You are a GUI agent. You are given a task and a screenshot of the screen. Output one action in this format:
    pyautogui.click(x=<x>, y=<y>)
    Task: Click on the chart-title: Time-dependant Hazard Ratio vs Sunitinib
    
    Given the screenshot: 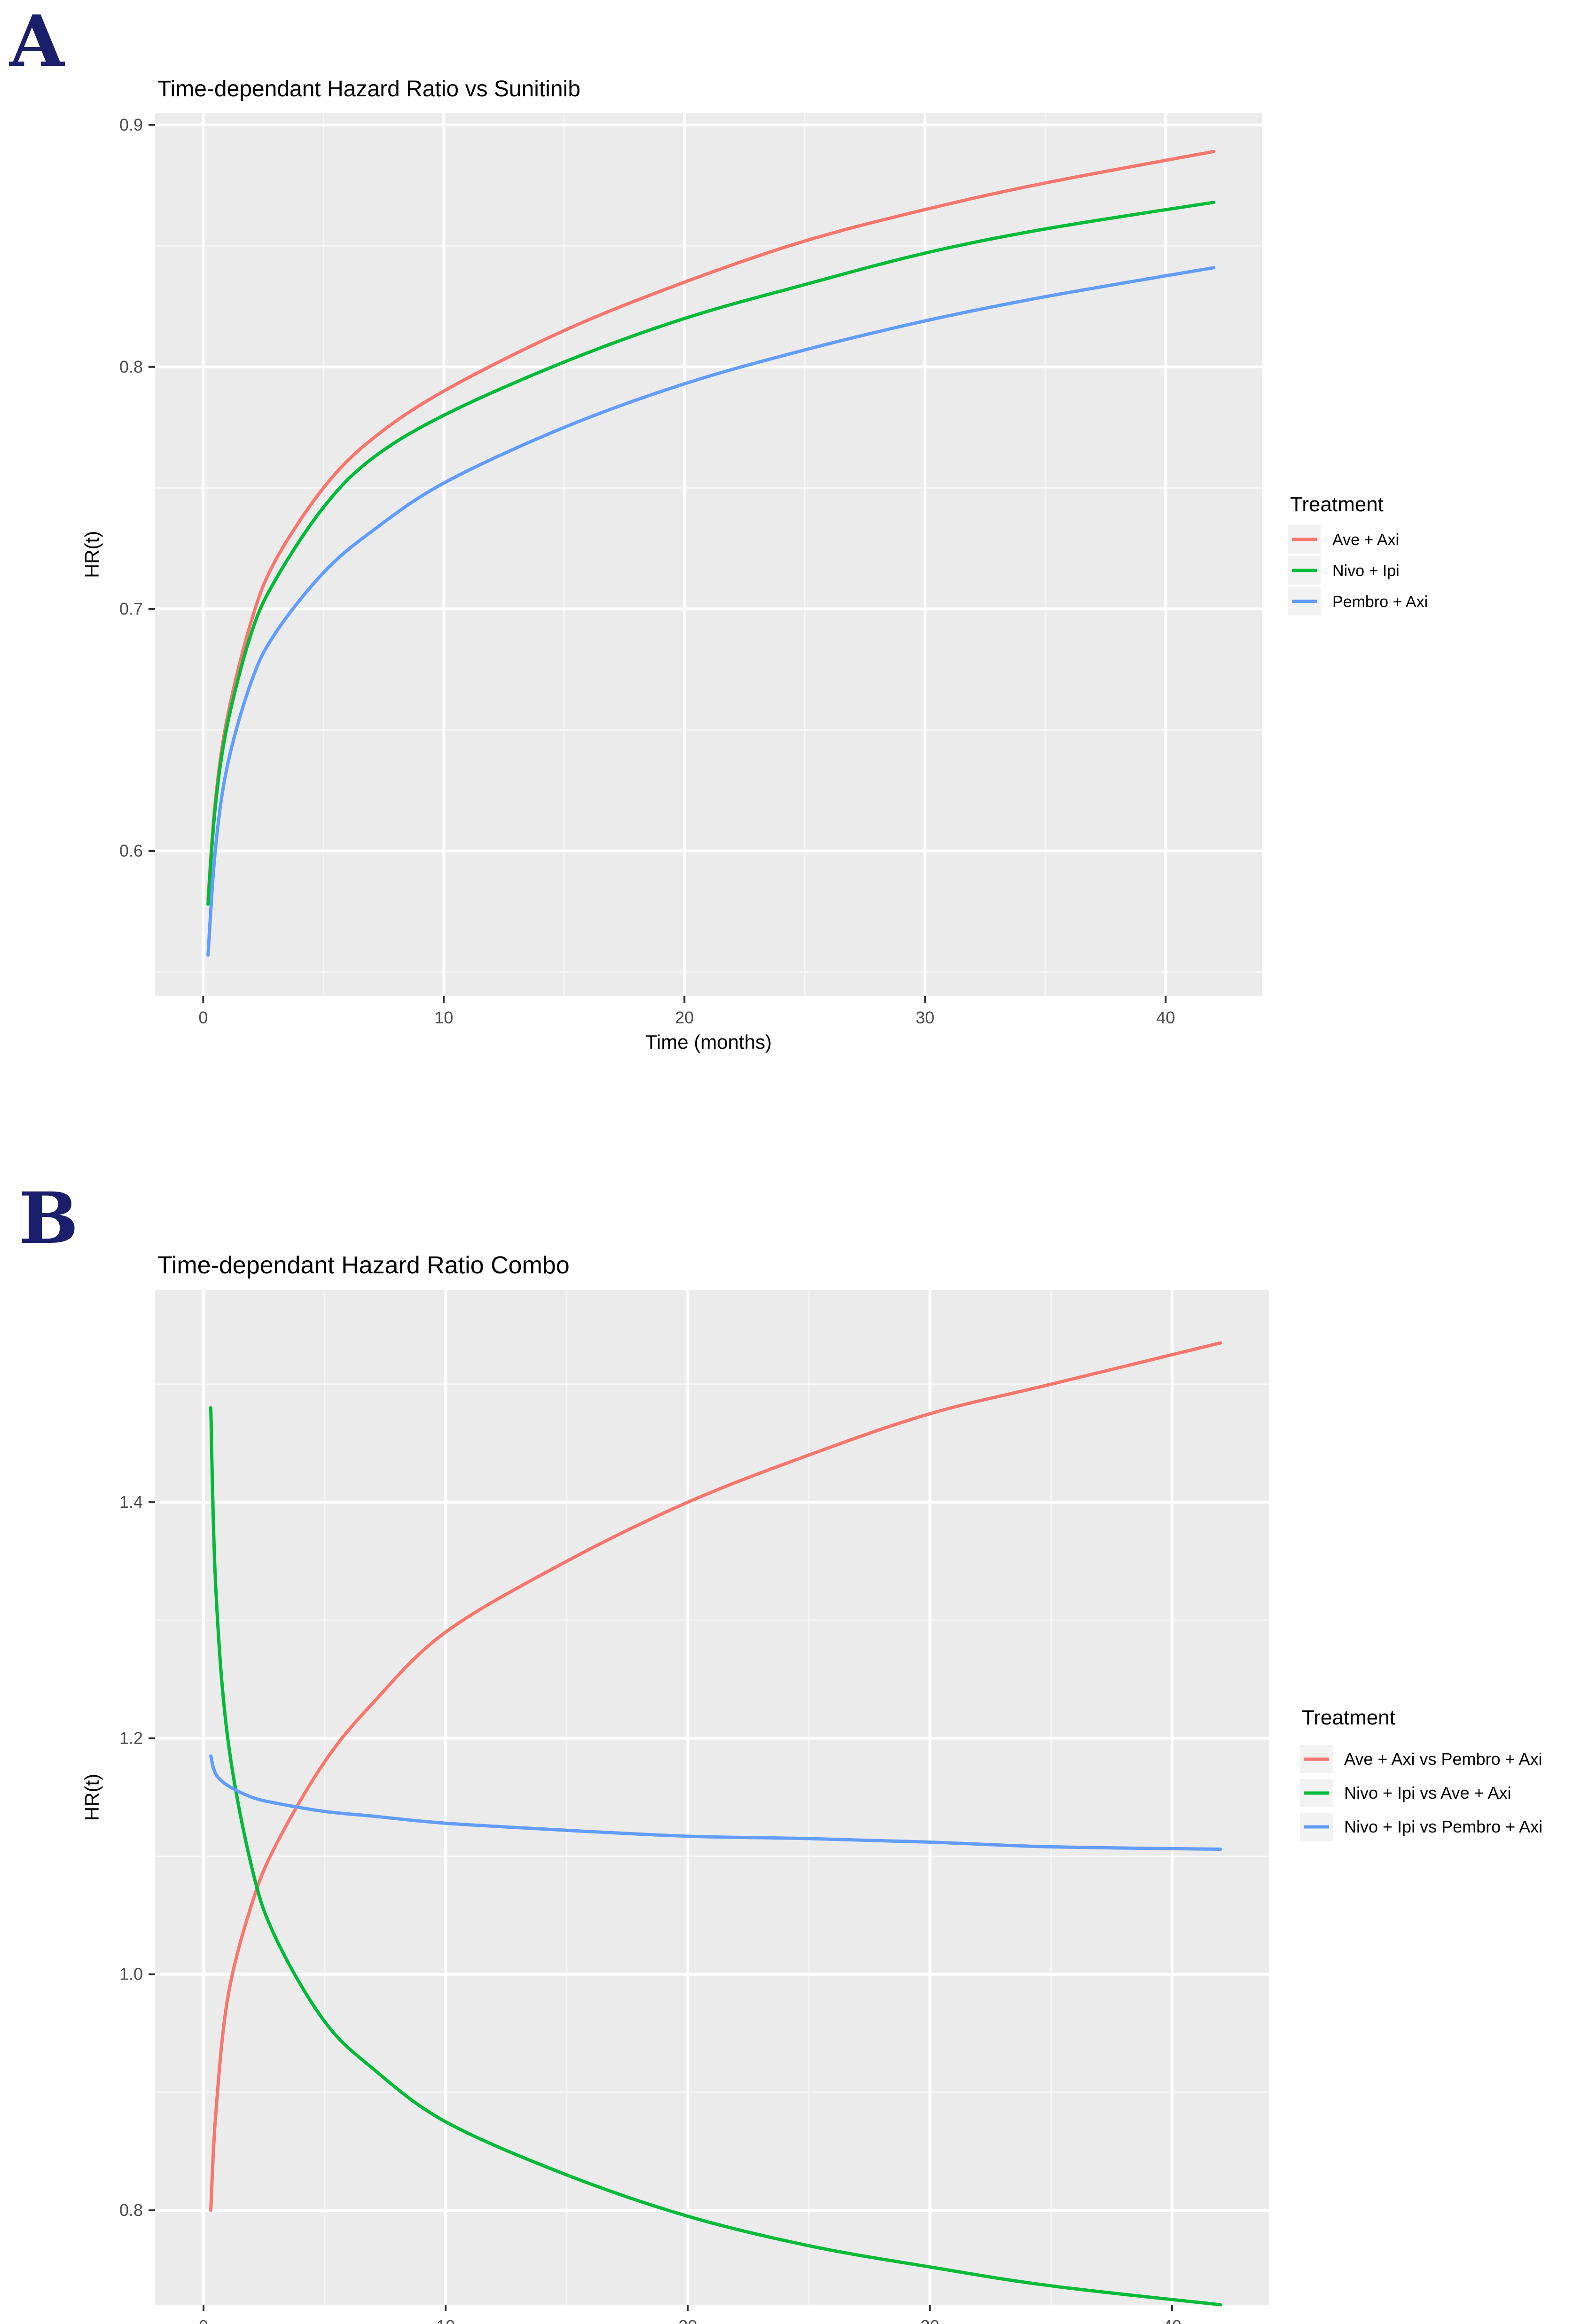 What is the action you would take?
    pyautogui.click(x=368, y=89)
    